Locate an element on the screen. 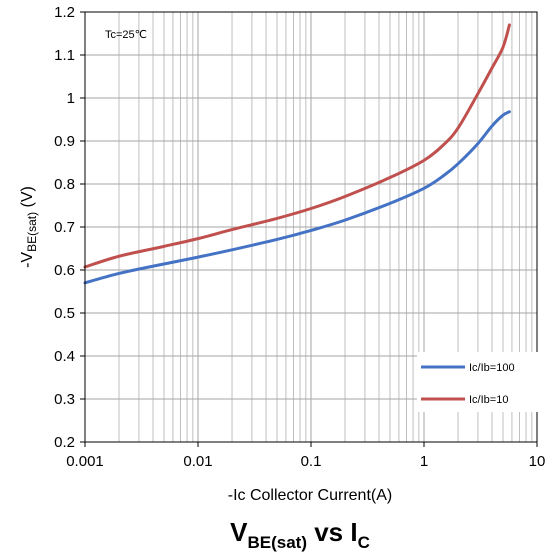 The height and width of the screenshot is (558, 556). legend-label-ic-ib-10: Ic/Ib=10 is located at coordinates (488, 400).